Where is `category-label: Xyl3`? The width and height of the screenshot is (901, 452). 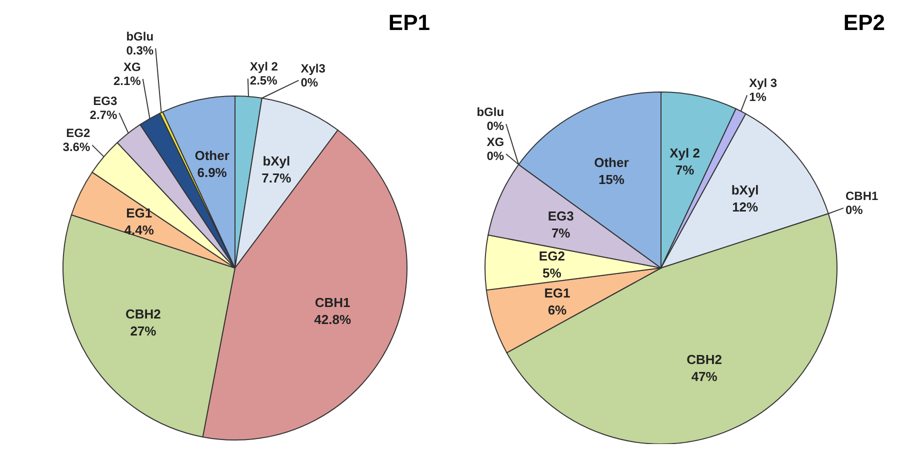
category-label: Xyl3 is located at coordinates (313, 68).